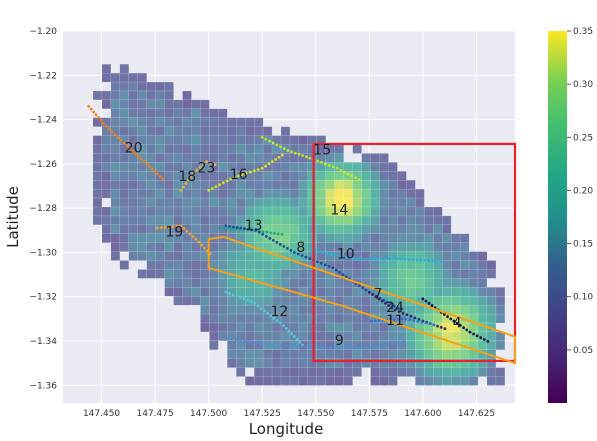  Describe the element at coordinates (395, 308) in the screenshot. I see `cell-label-24: 24` at that location.